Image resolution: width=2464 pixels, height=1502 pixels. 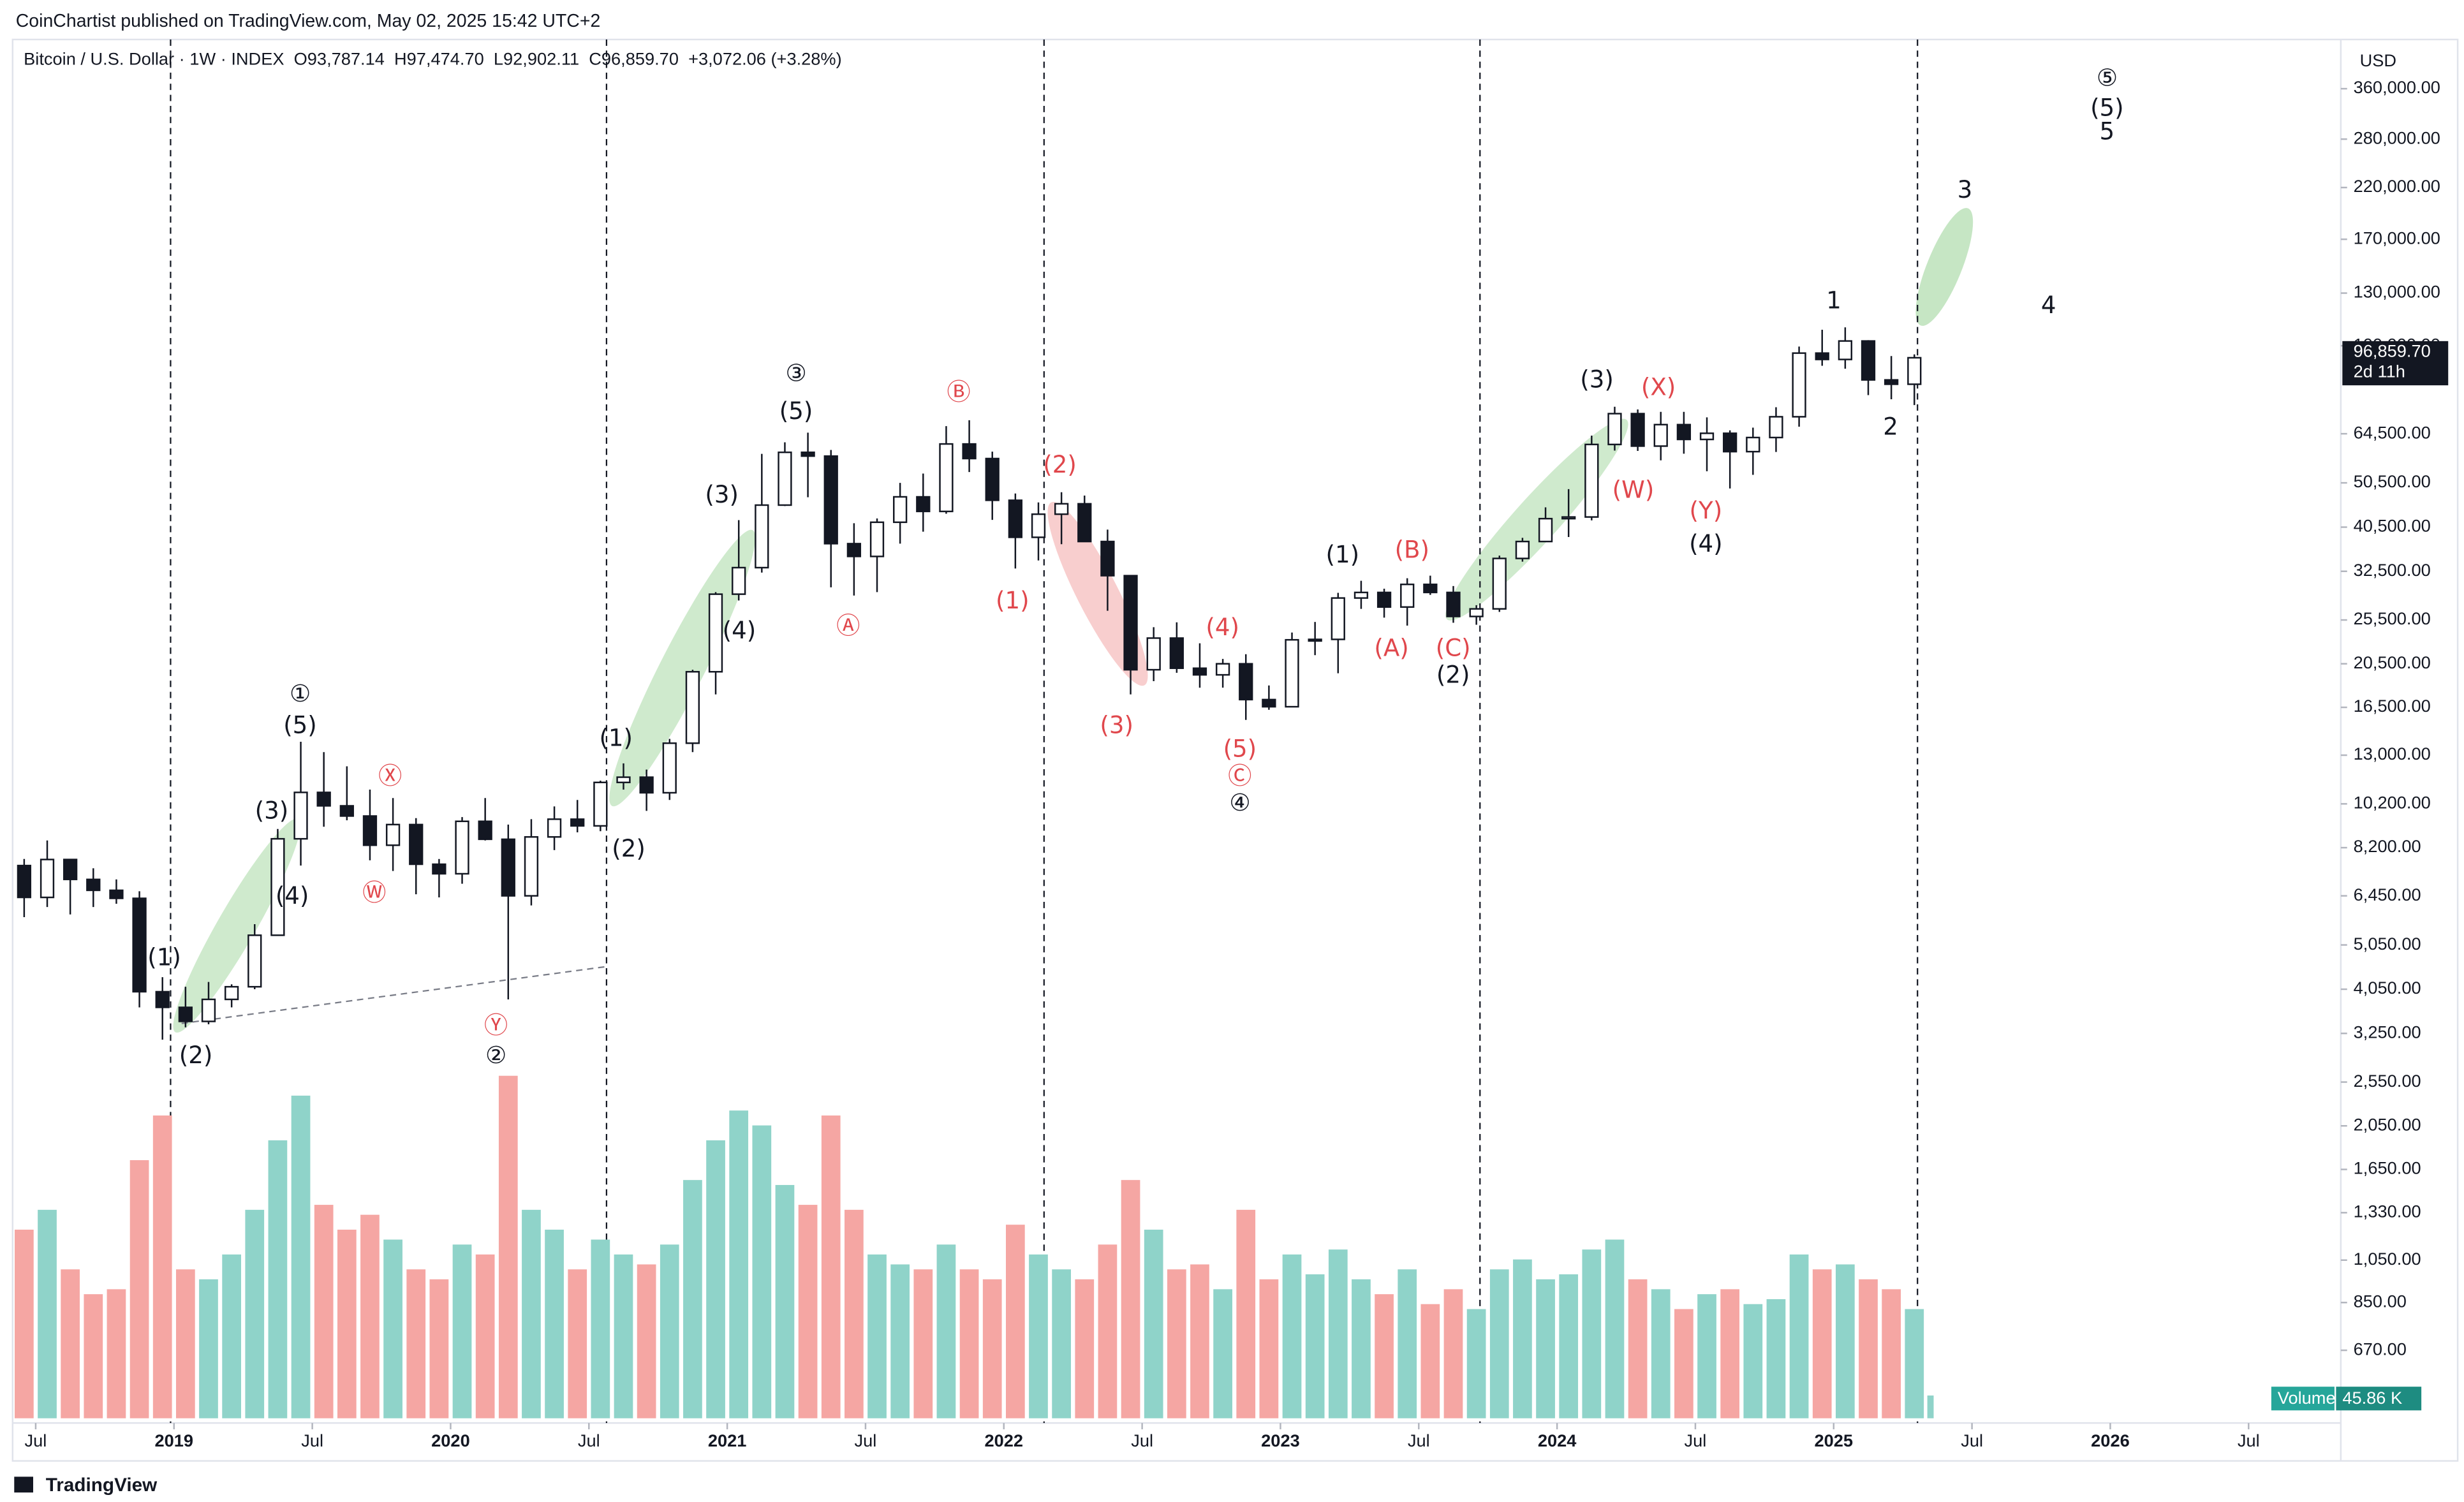 I want to click on y-tick-label: 6,450.00, so click(x=2387, y=894).